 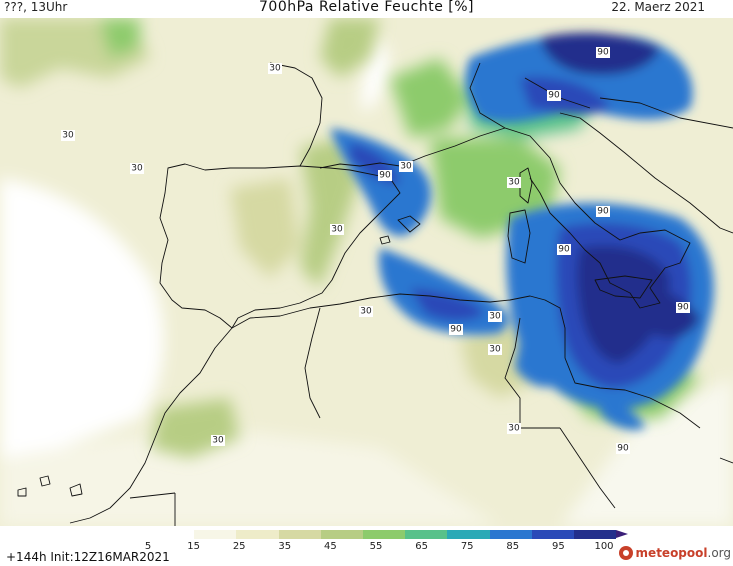 What do you see at coordinates (285, 546) in the screenshot?
I see `colorbar-tick-label: 35` at bounding box center [285, 546].